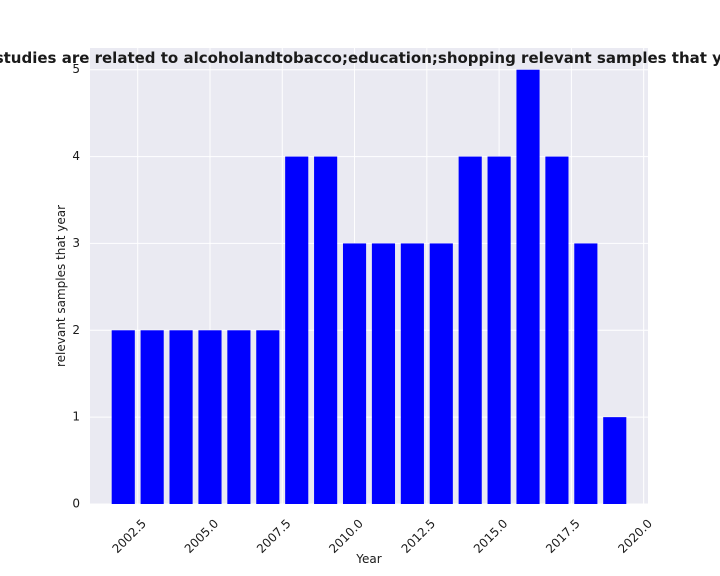  What do you see at coordinates (76, 417) in the screenshot?
I see `y-tick-label: 1` at bounding box center [76, 417].